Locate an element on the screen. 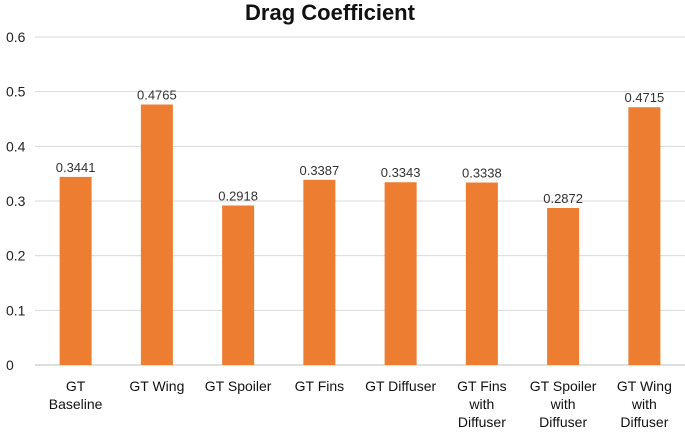 The image size is (685, 435). x-category-label: GT Fins with Diffuser is located at coordinates (482, 404).